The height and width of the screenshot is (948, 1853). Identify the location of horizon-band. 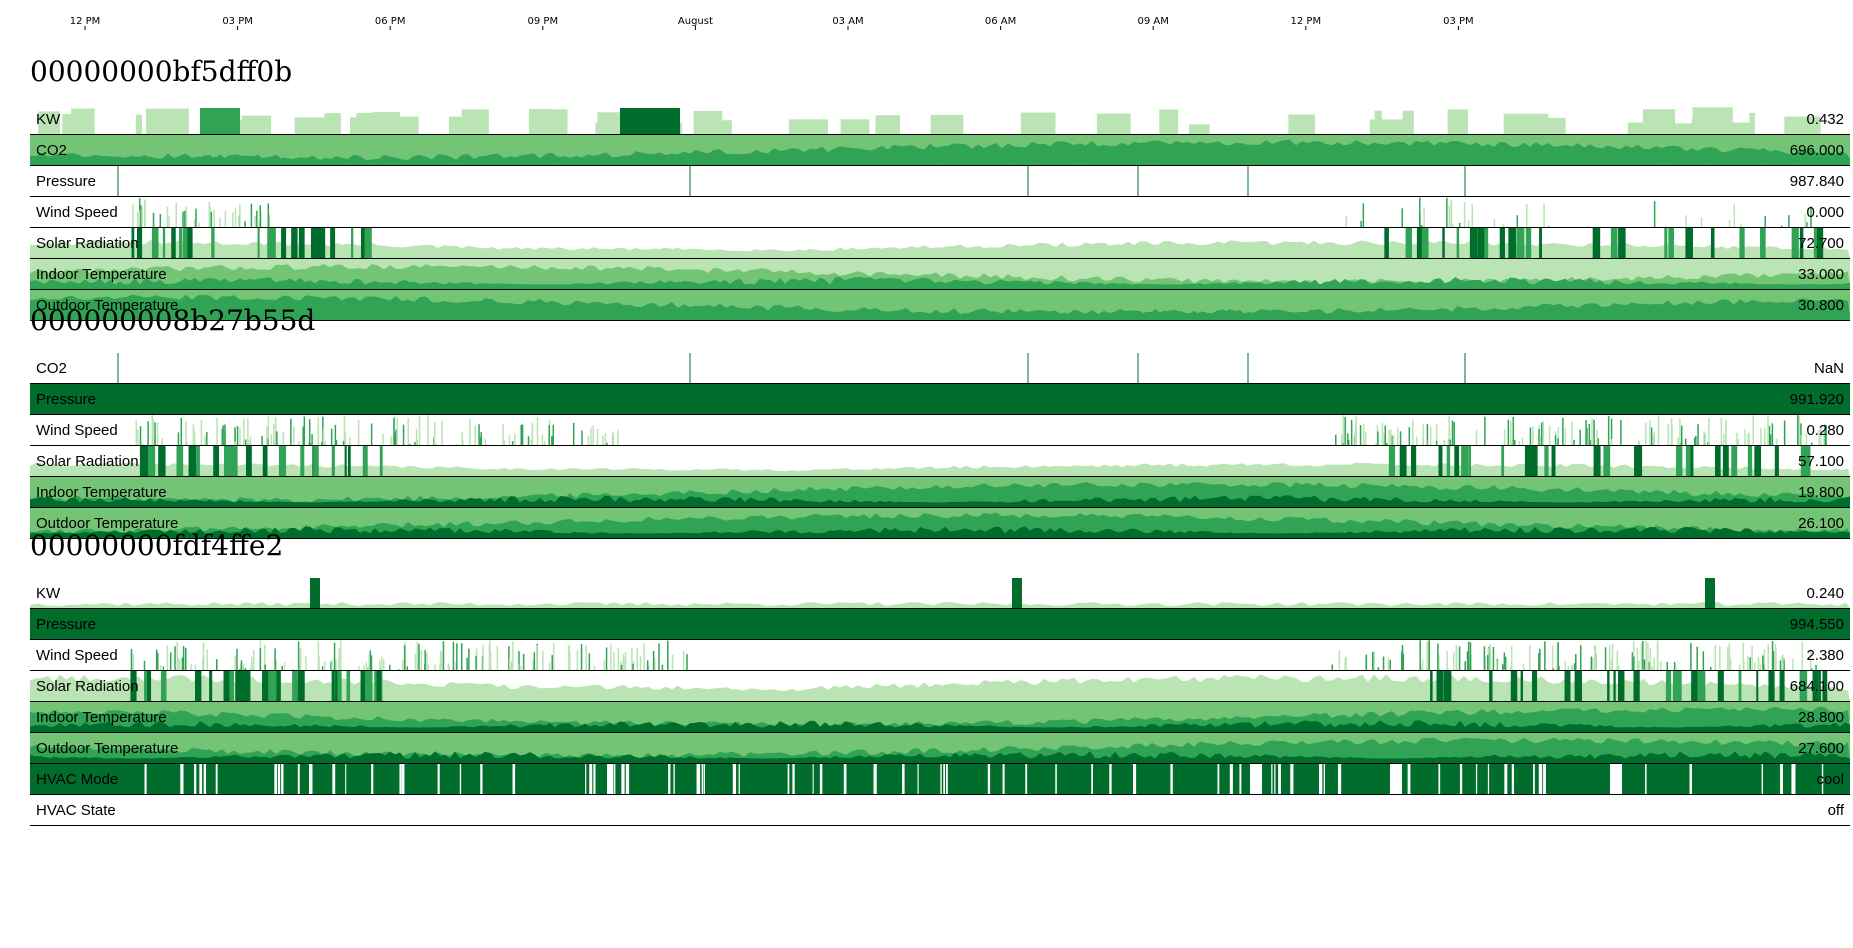
(940, 779).